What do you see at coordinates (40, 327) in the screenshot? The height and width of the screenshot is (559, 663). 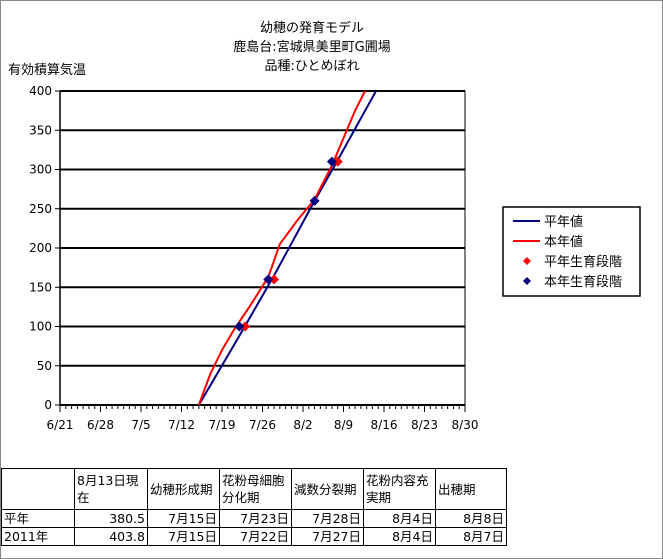 I see `y-tick-label: 100` at bounding box center [40, 327].